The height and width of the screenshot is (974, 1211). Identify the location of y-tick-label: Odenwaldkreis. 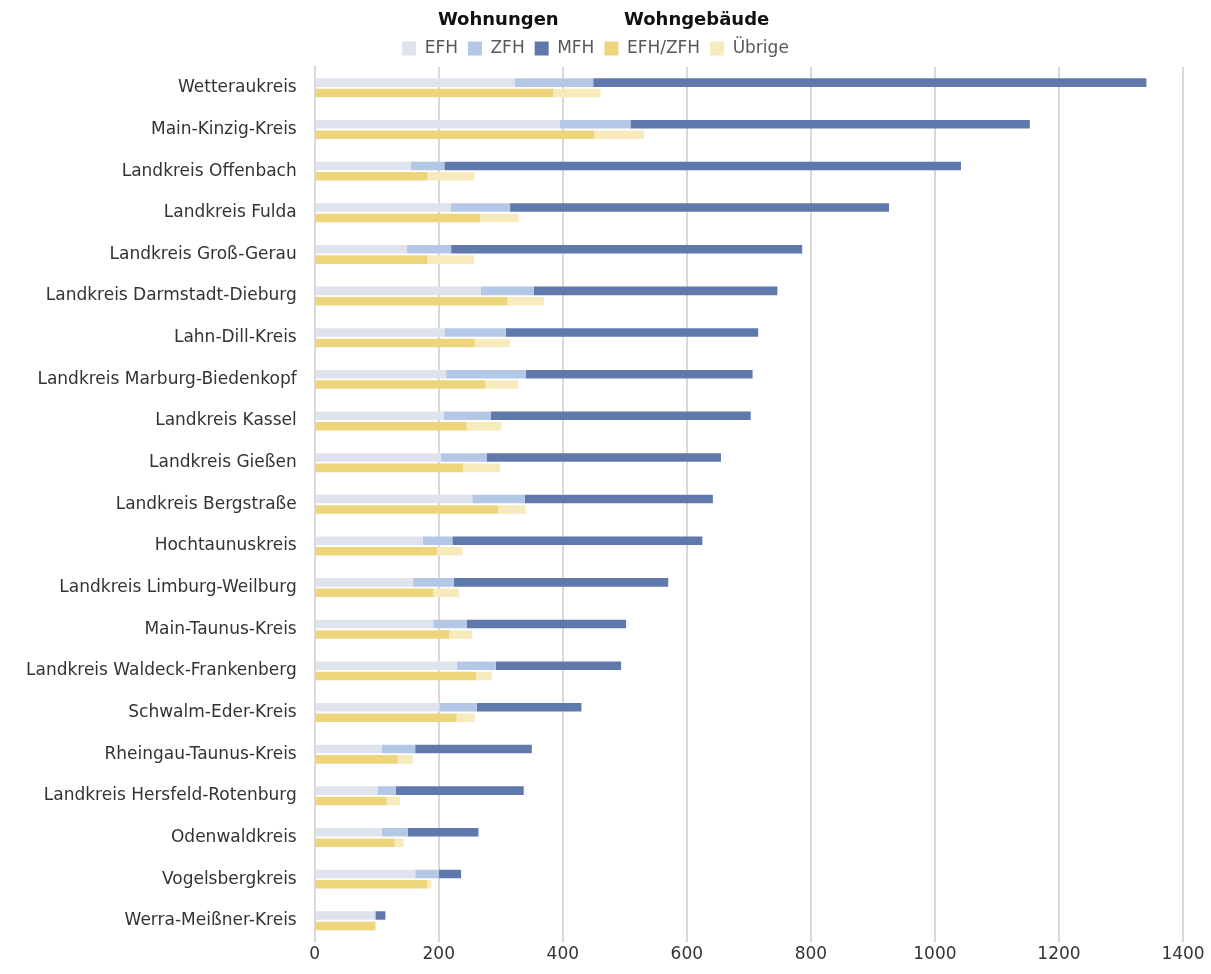
(233, 835).